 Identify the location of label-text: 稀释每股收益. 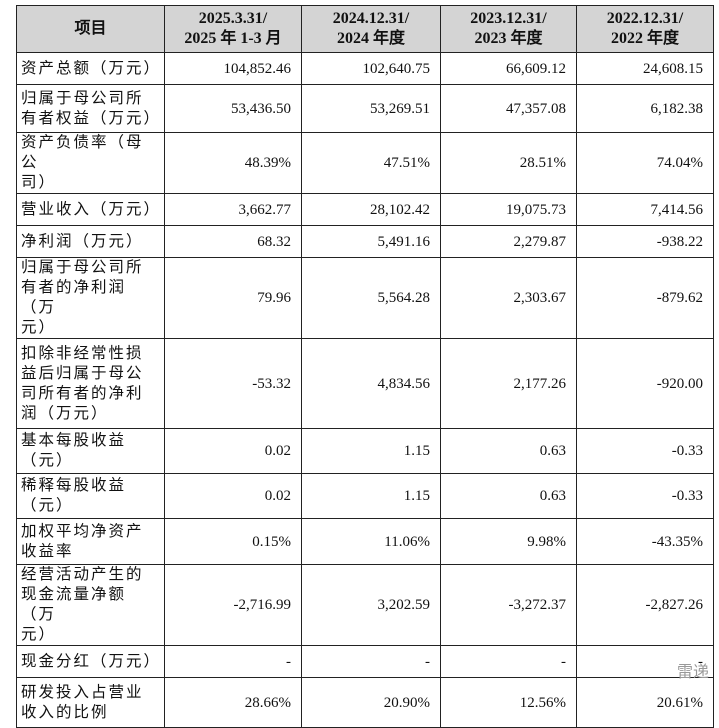
(74, 485).